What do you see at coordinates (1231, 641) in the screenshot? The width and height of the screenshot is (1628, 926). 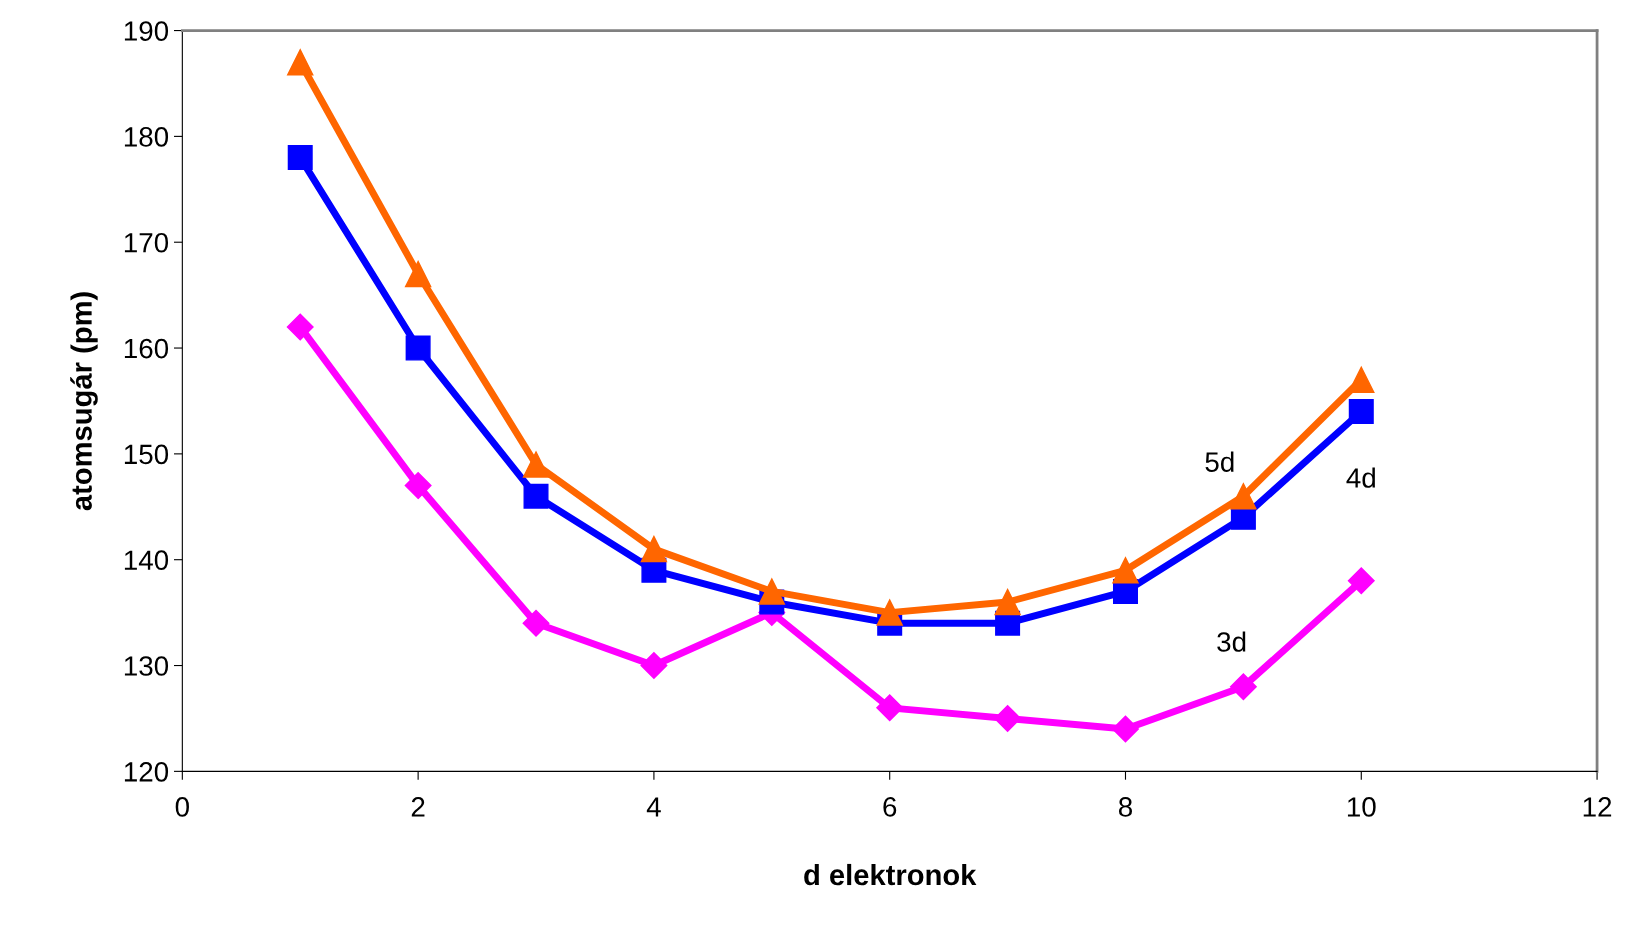 I see `series-label: 3d` at bounding box center [1231, 641].